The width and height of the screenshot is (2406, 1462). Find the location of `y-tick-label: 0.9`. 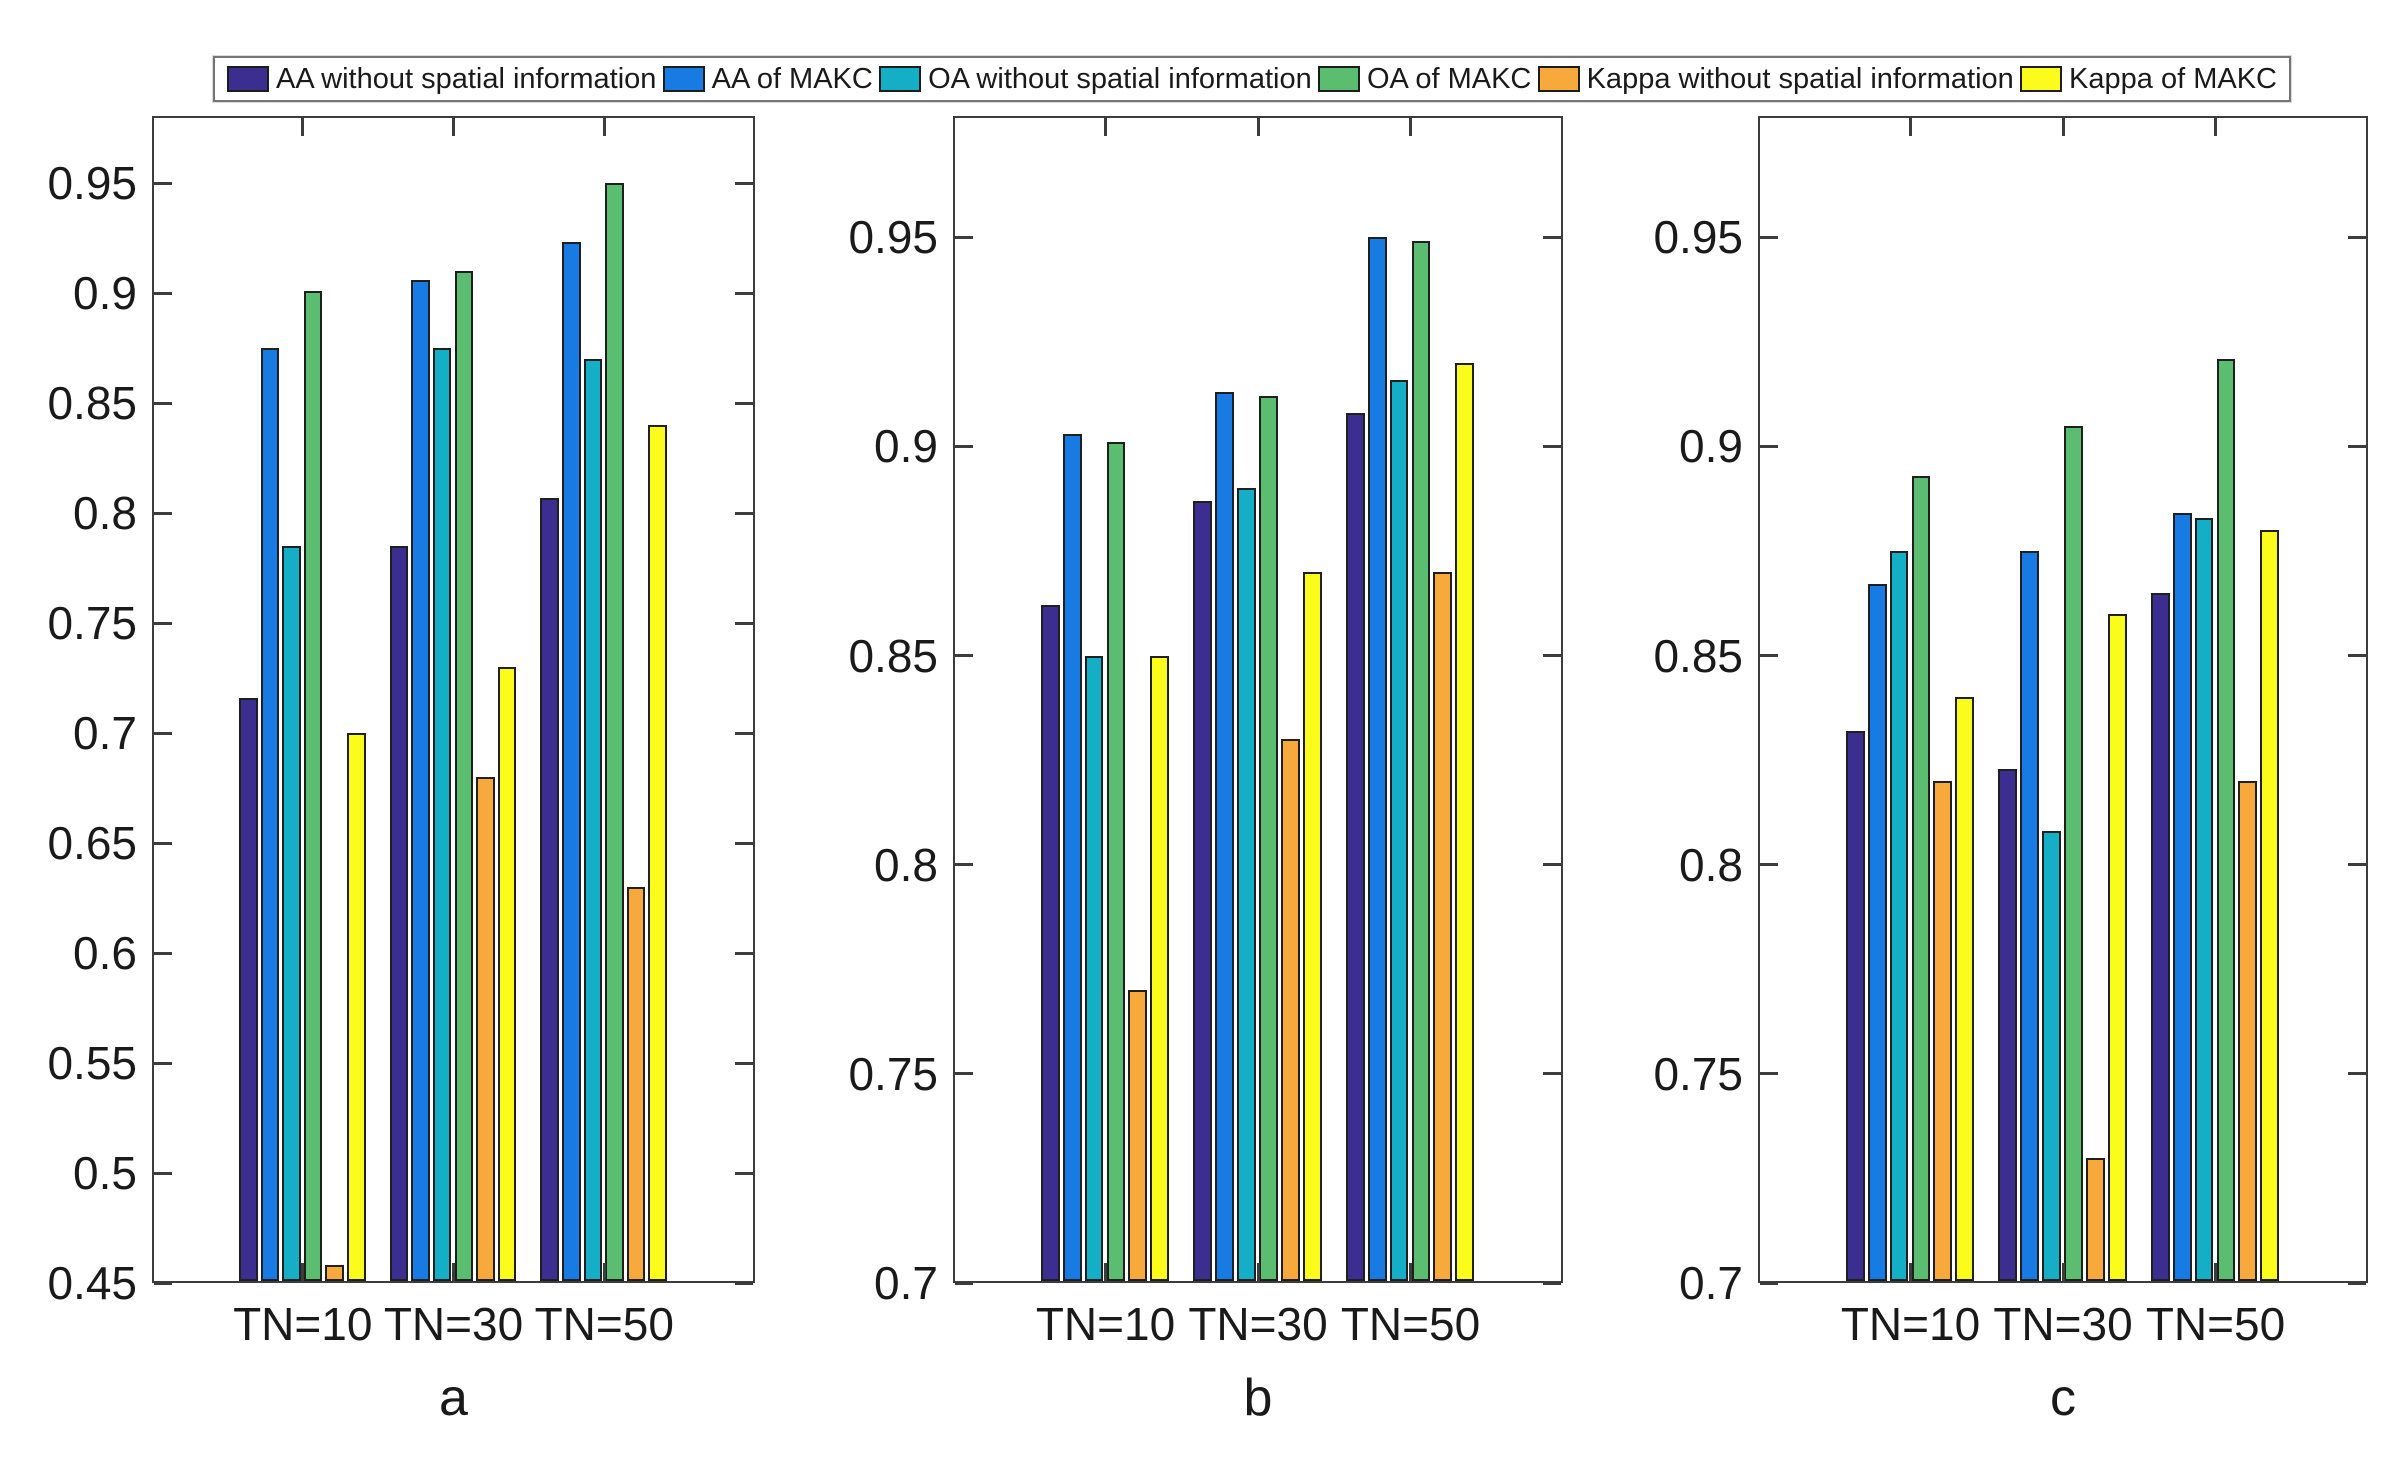

y-tick-label: 0.9 is located at coordinates (1711, 446).